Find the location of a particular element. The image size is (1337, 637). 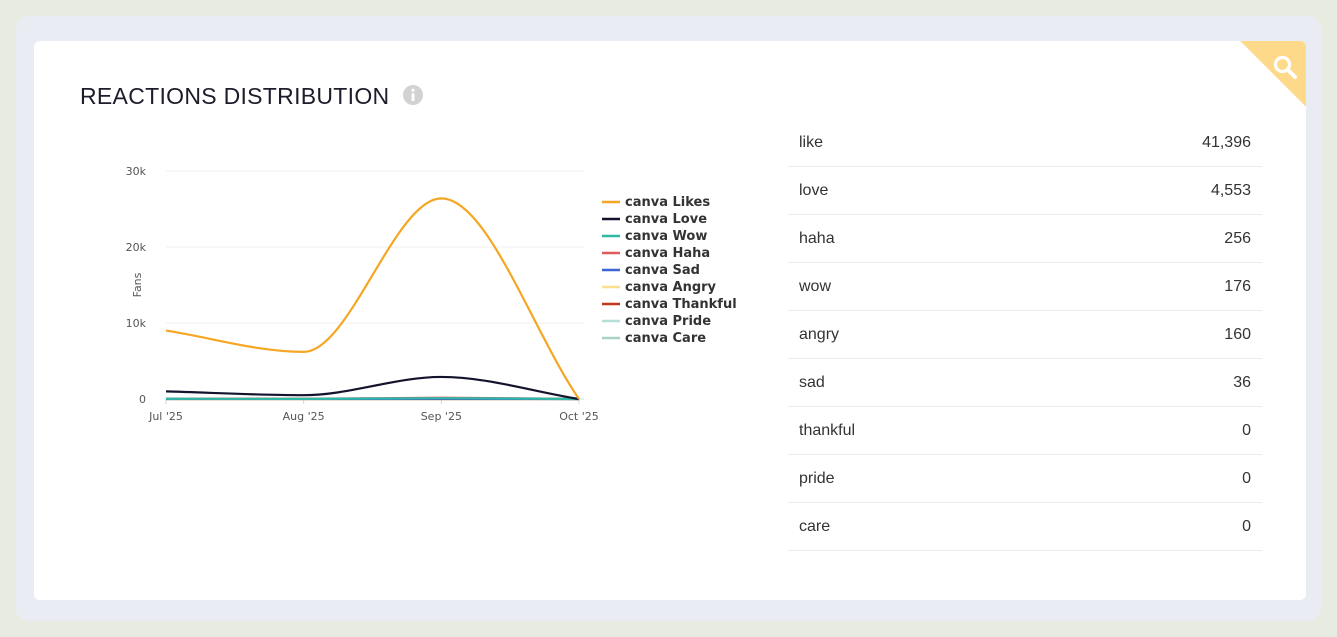

reaction-row-love: love 4,553 is located at coordinates (1025, 191).